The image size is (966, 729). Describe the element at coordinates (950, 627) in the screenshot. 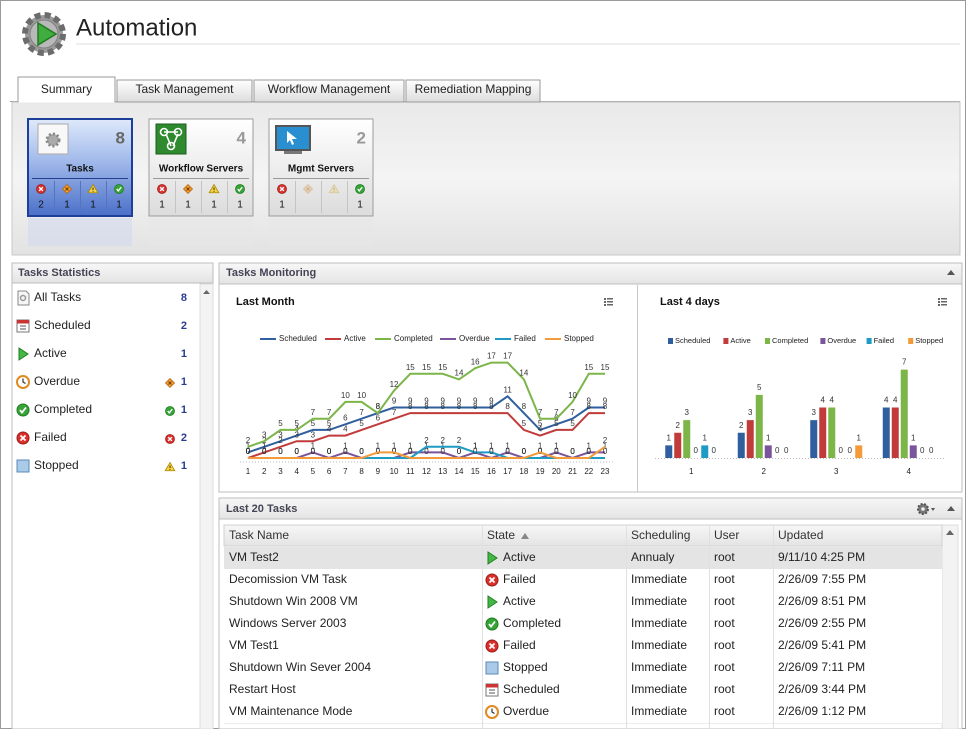

I see `table-scrollbar` at that location.